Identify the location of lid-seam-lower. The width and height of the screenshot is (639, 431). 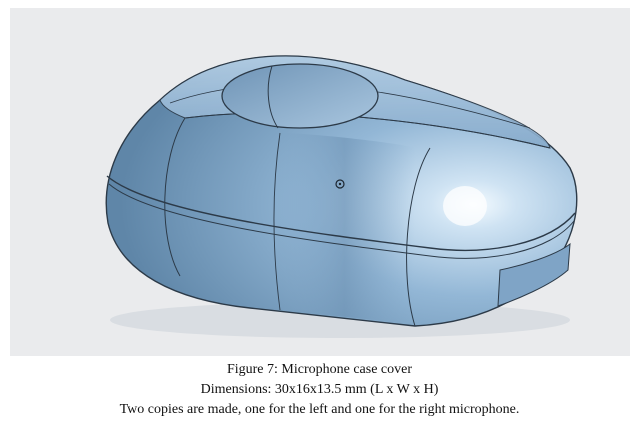
(341, 221).